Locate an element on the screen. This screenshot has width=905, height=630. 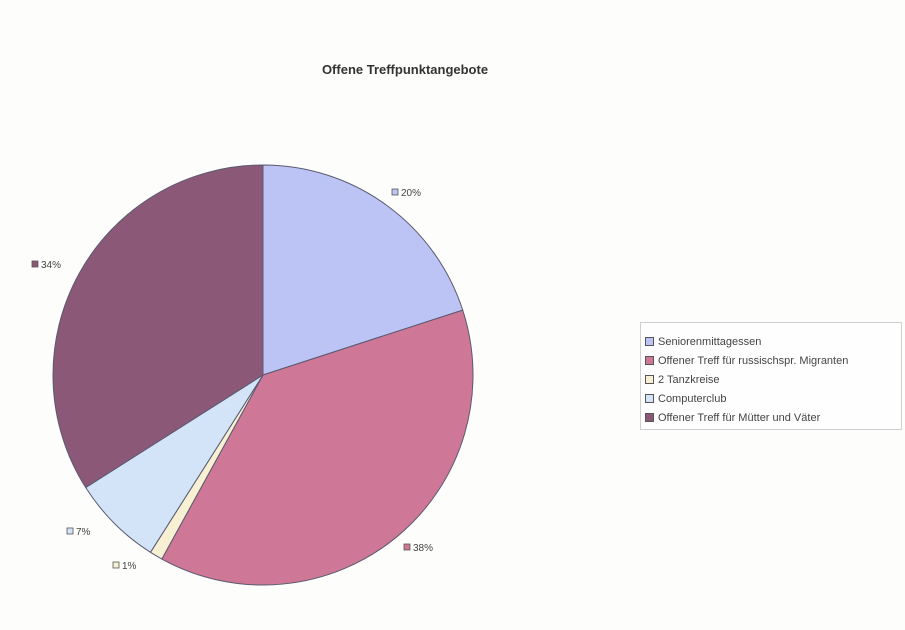
data-label: 38% is located at coordinates (423, 548).